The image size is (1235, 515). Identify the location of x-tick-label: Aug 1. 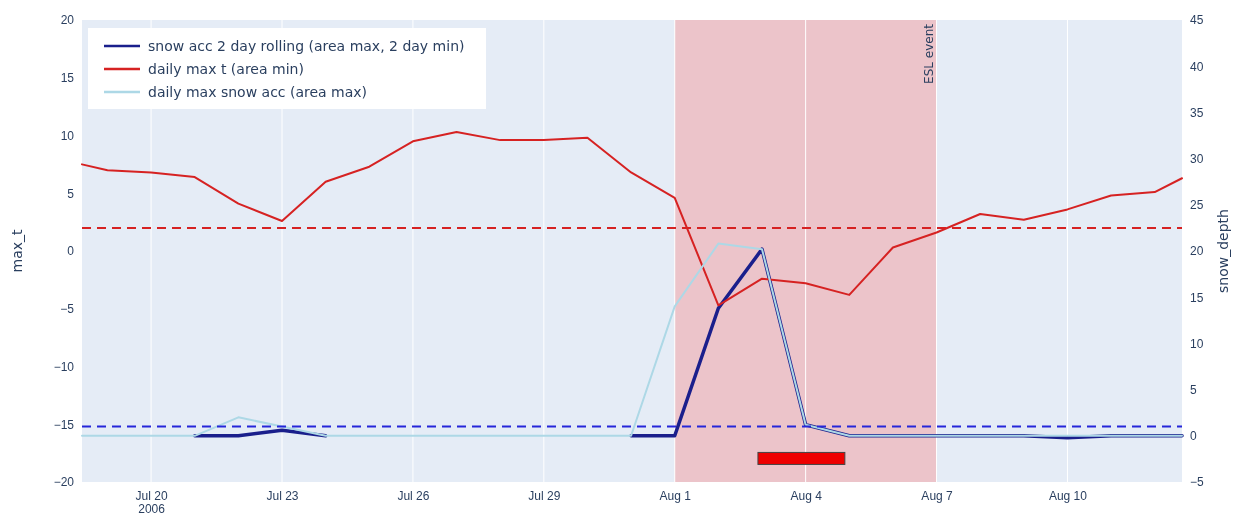
(675, 496).